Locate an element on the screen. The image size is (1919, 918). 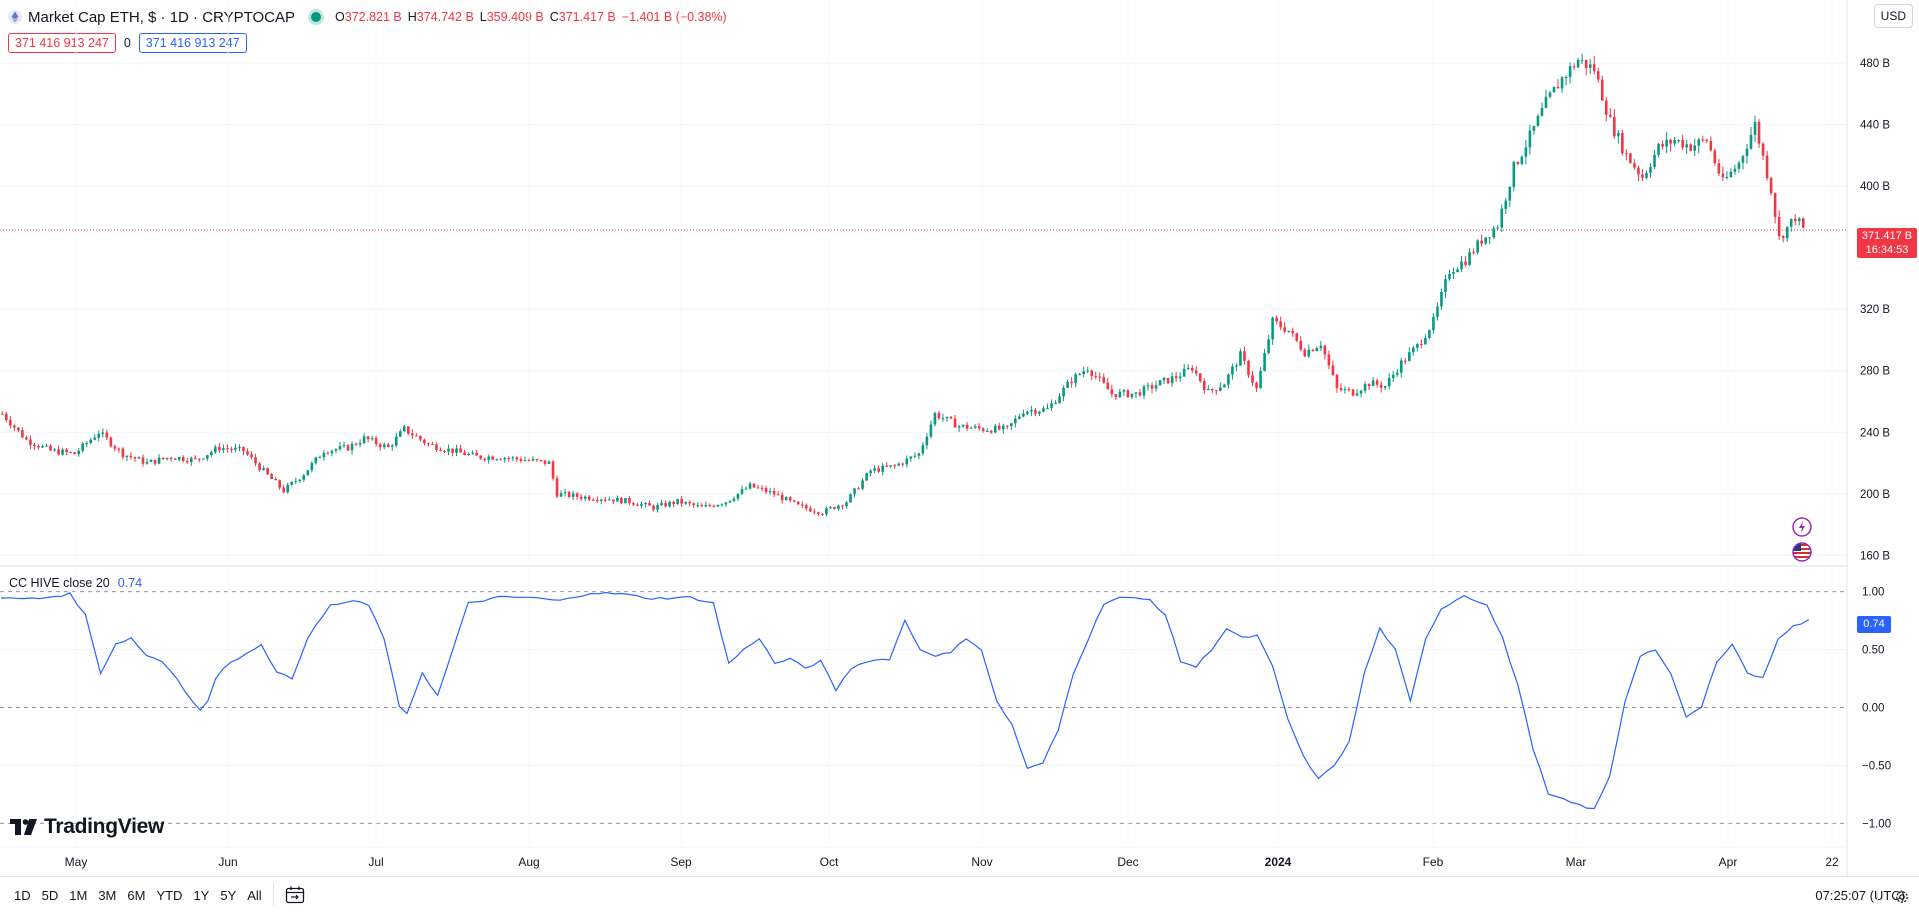
range-button-1y: 1Y is located at coordinates (201, 895).